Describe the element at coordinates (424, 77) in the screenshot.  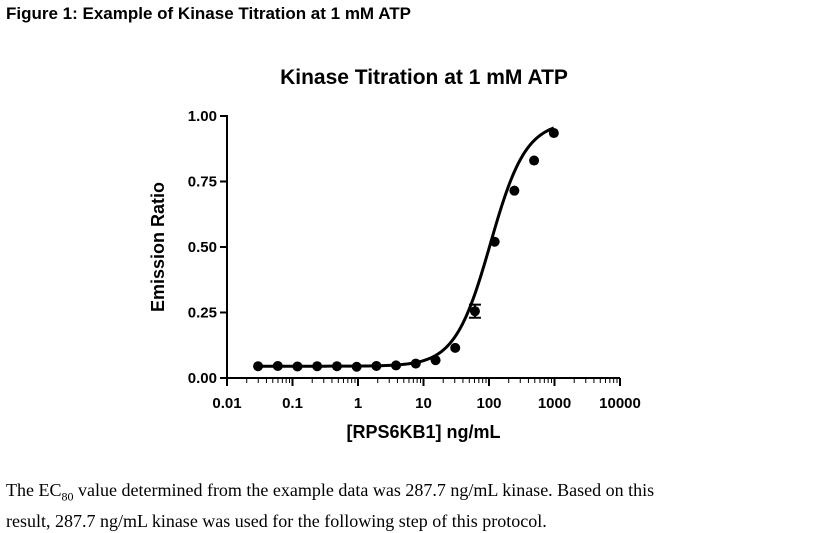
I see `chart-title: Kinase Titration at 1 mM ATP` at that location.